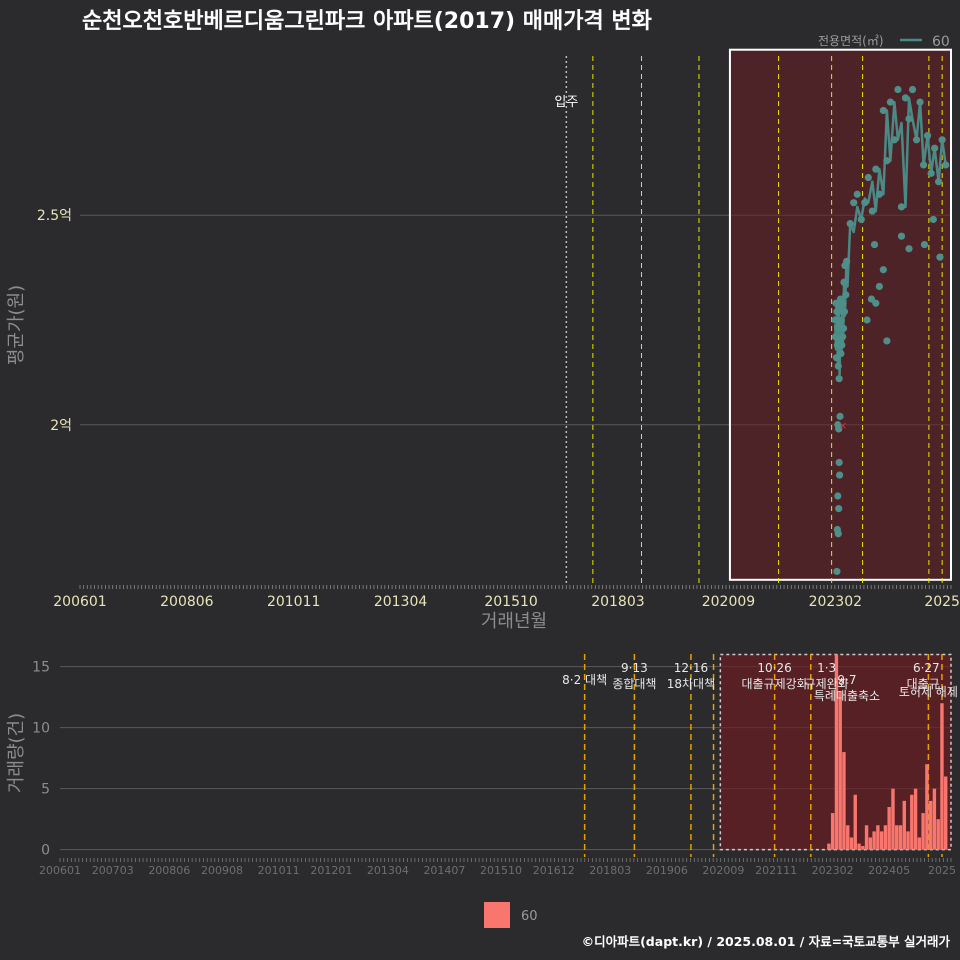 The image size is (960, 960). What do you see at coordinates (529, 916) in the screenshot?
I see `bottom-legend-label: 60` at bounding box center [529, 916].